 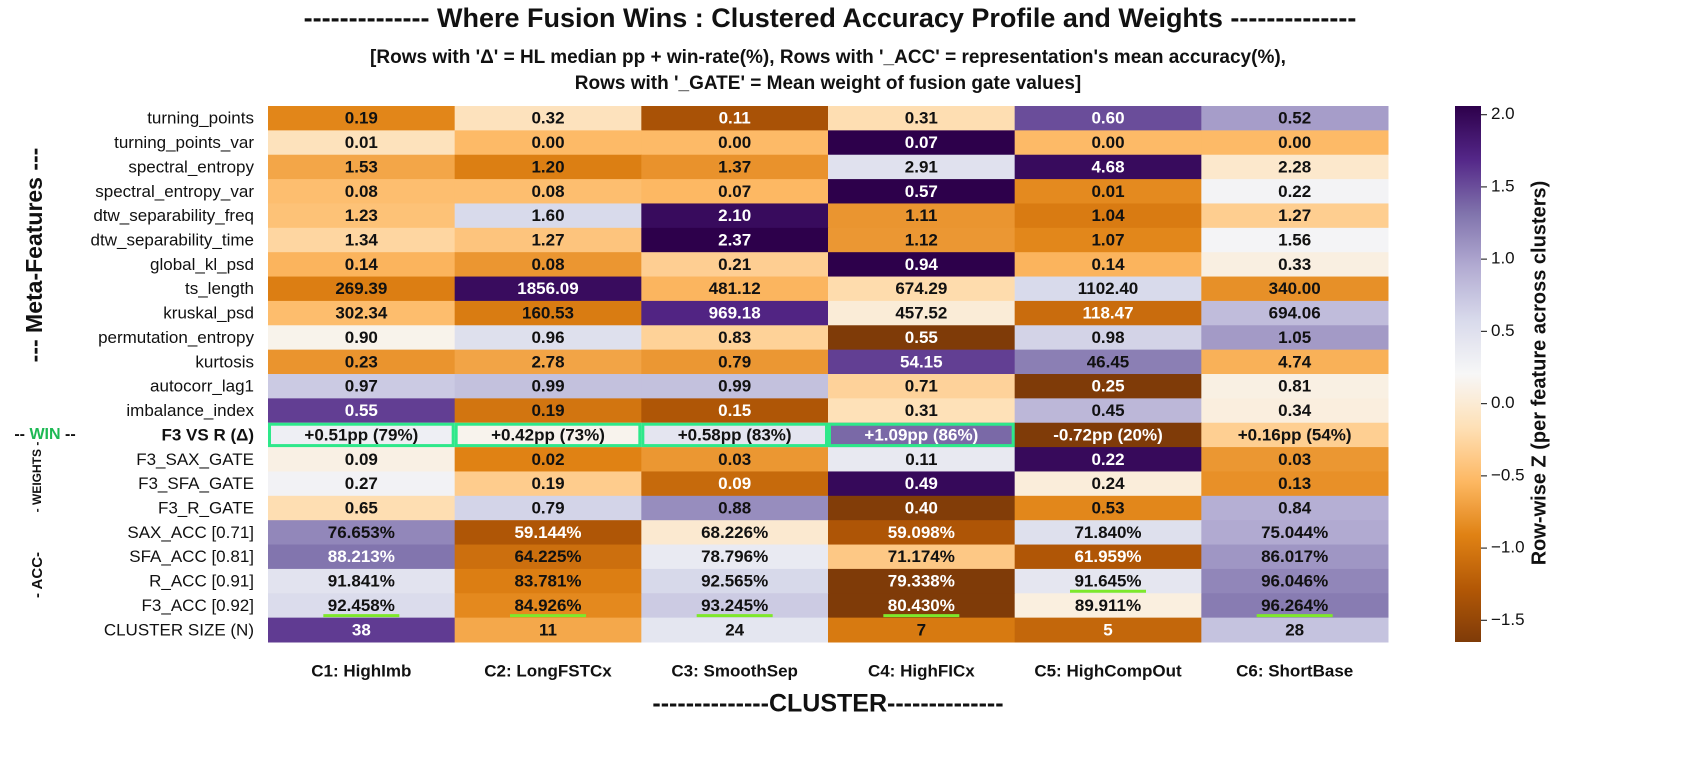 I want to click on colorbar-tick-label: 2.0, so click(x=1503, y=113).